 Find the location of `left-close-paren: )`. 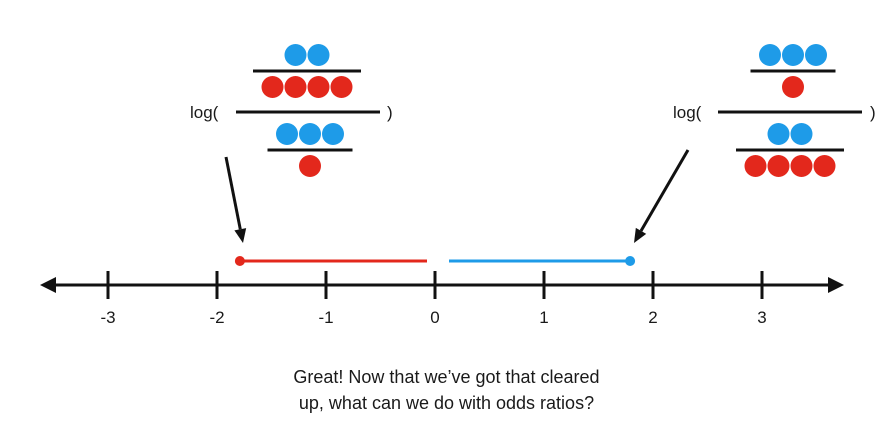

left-close-paren: ) is located at coordinates (390, 112).